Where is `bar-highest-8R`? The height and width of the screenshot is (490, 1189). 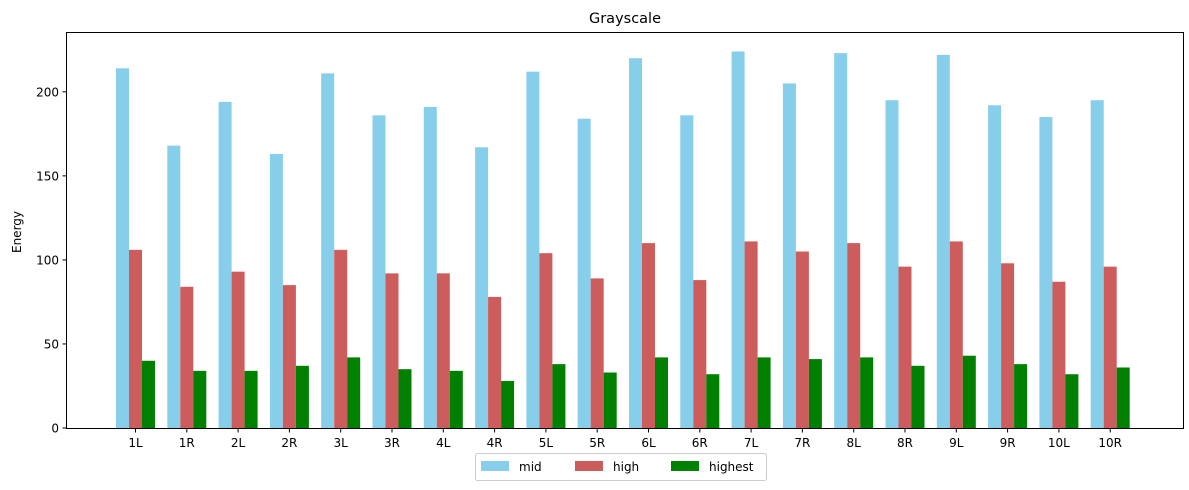
bar-highest-8R is located at coordinates (918, 396).